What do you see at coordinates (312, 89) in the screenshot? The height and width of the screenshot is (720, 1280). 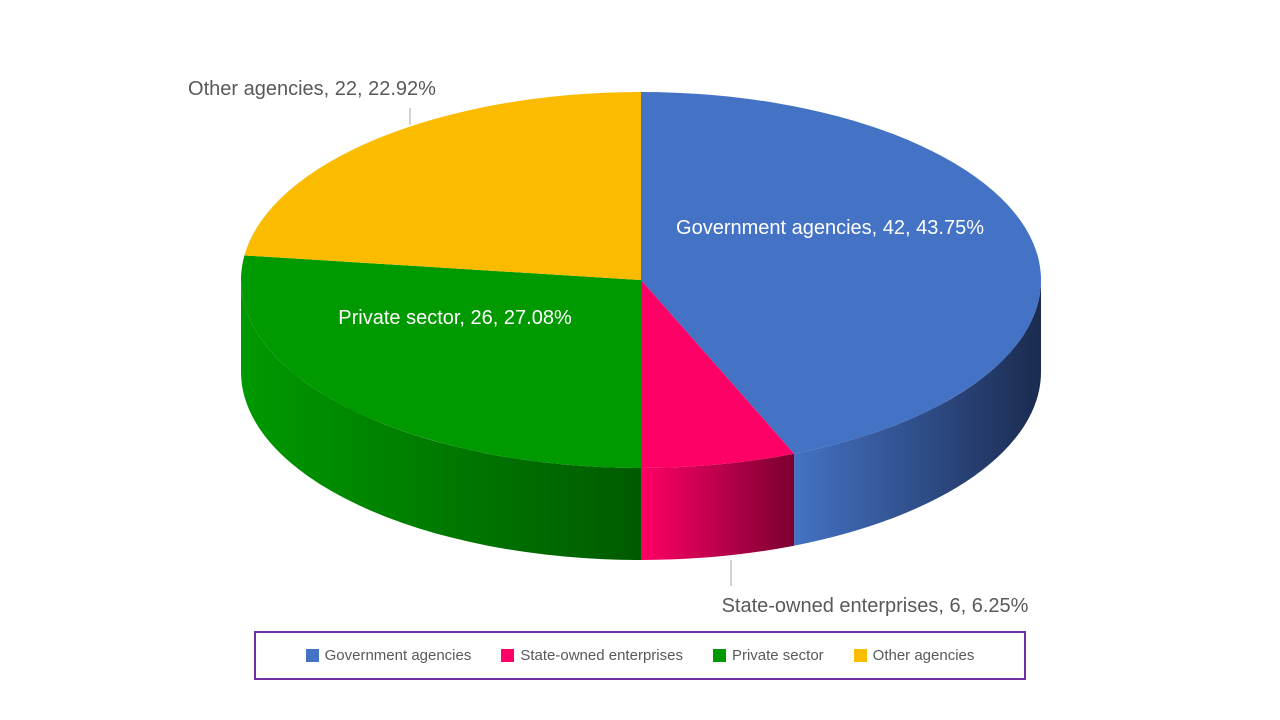 I see `data-label-other: Other agencies, 22, 22.92%` at bounding box center [312, 89].